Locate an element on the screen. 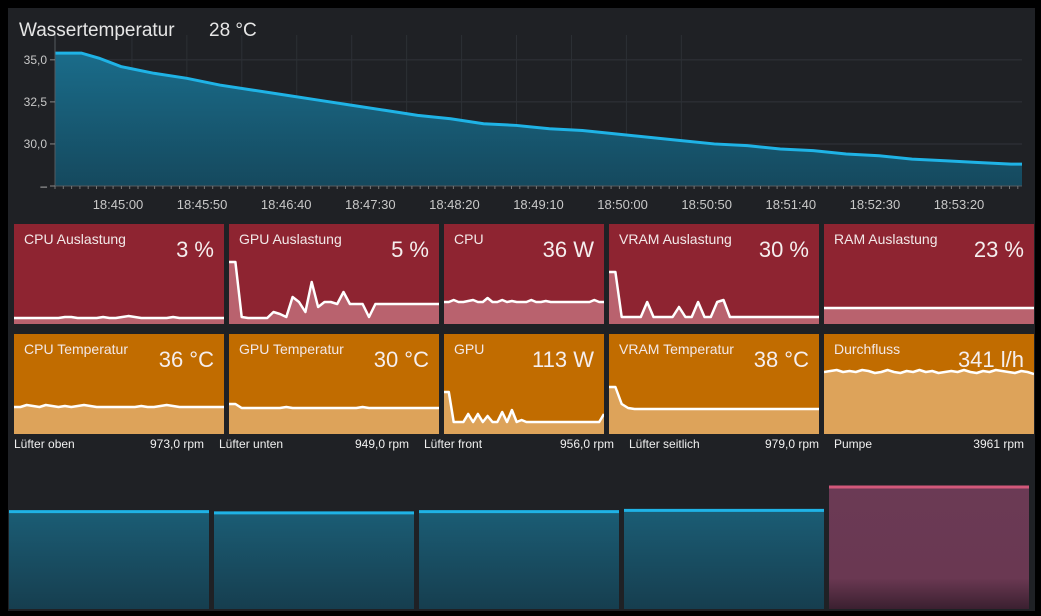 The height and width of the screenshot is (616, 1041). x-tick-label: 18:49:10 is located at coordinates (538, 204).